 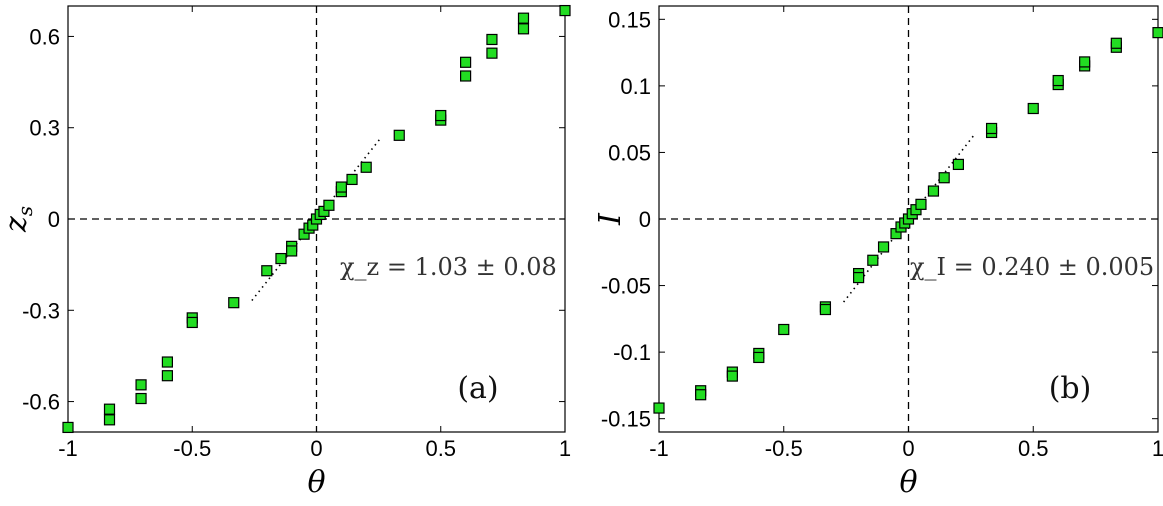 What do you see at coordinates (41, 402) in the screenshot?
I see `panel-a-ytick-label: -0.6` at bounding box center [41, 402].